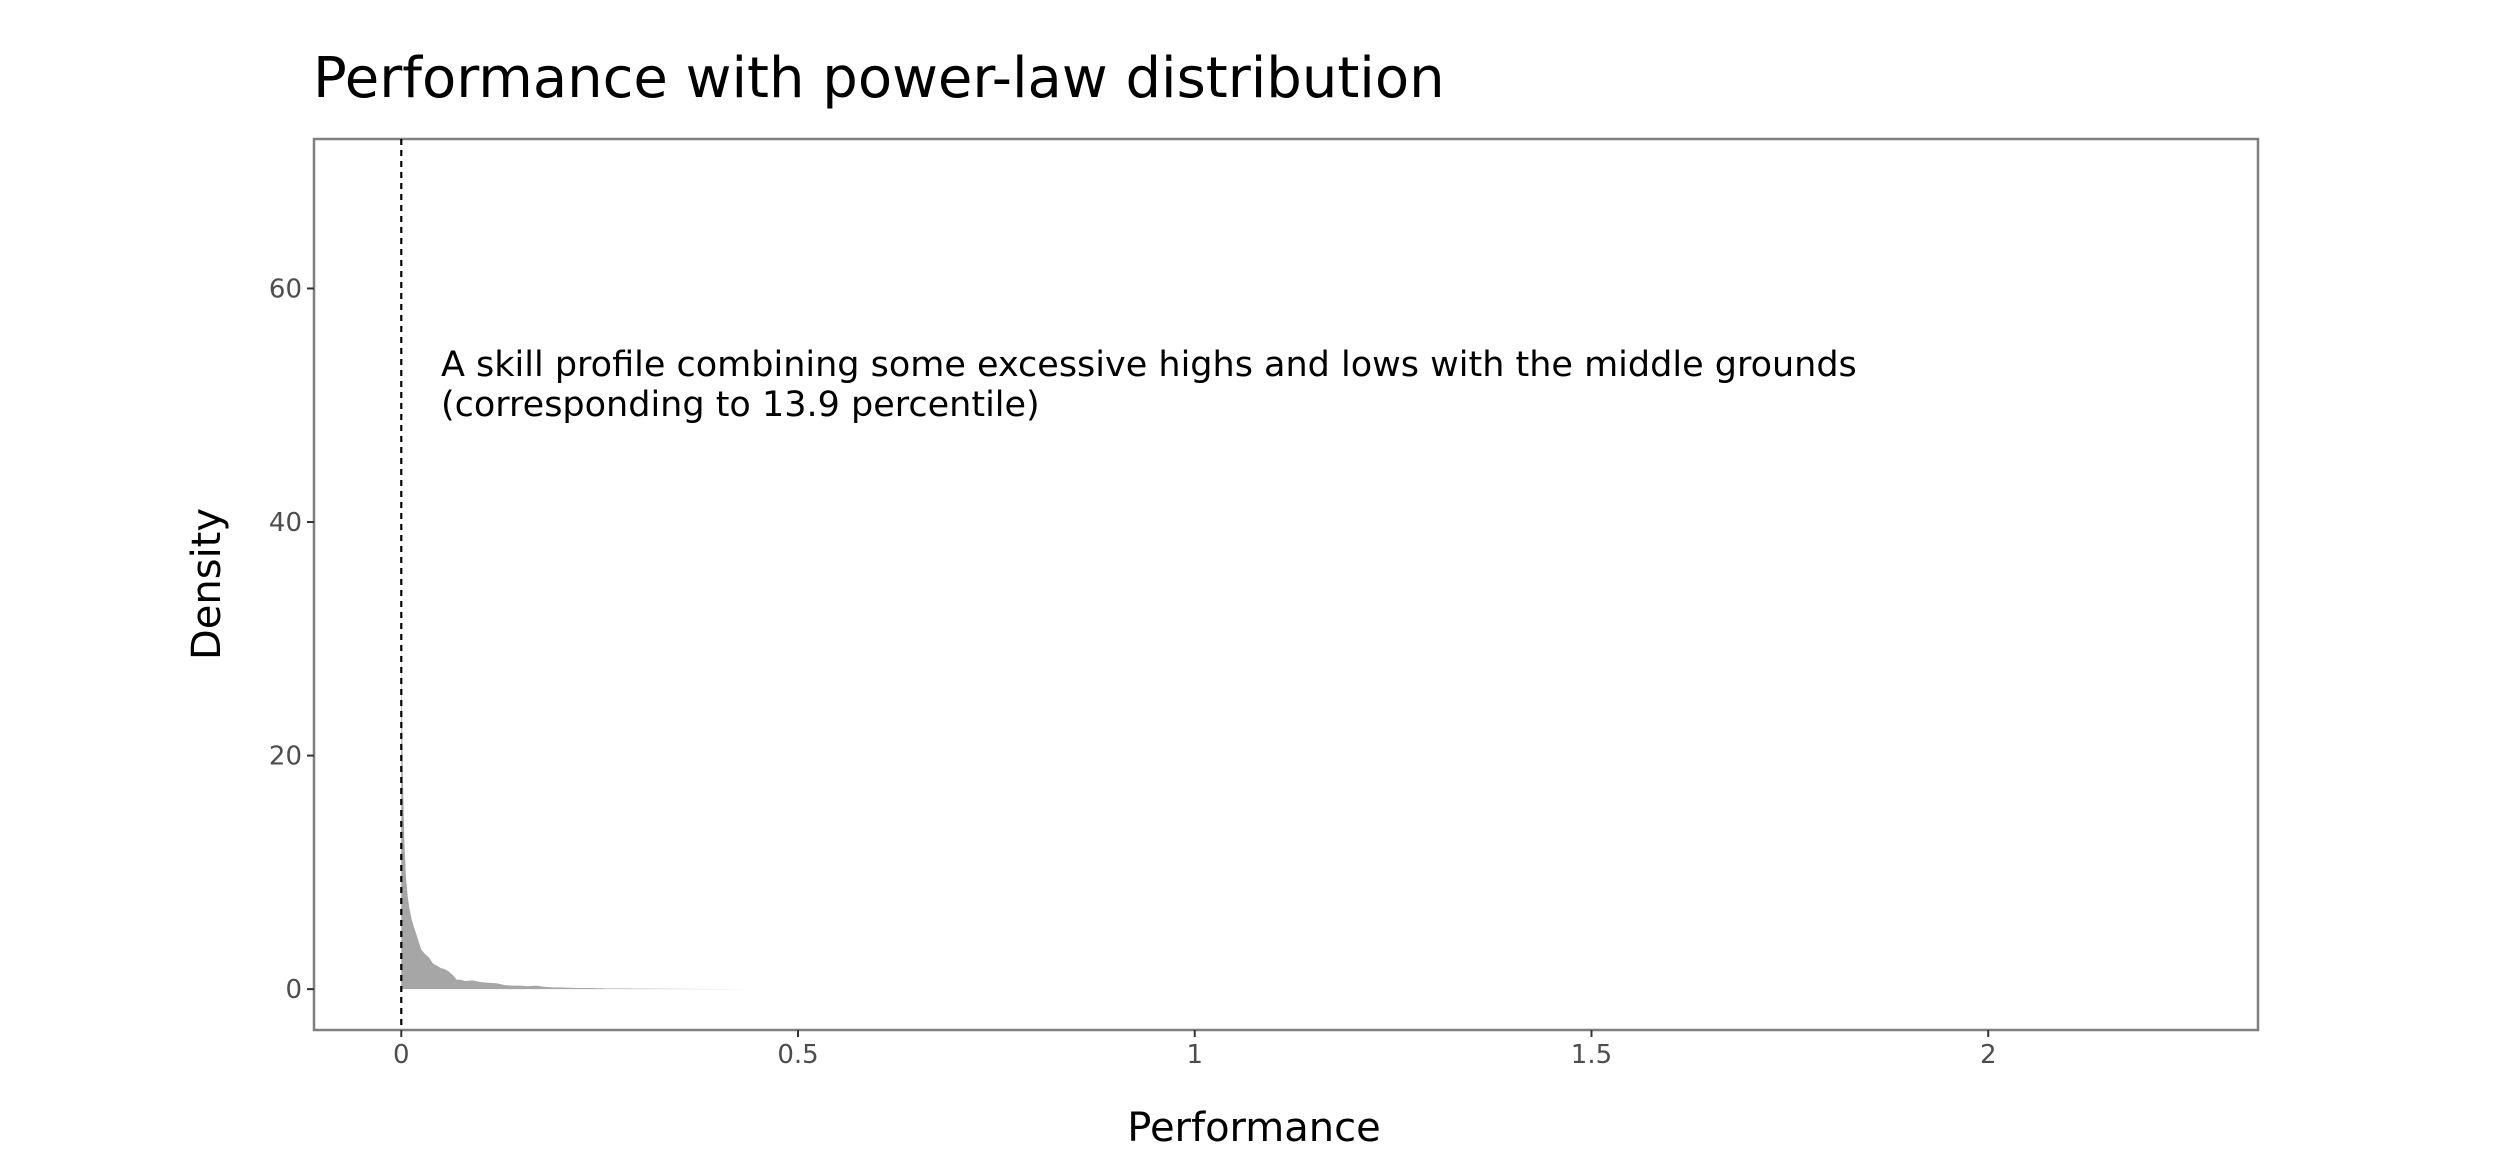  What do you see at coordinates (797, 1055) in the screenshot?
I see `x-tick-label: 0.5` at bounding box center [797, 1055].